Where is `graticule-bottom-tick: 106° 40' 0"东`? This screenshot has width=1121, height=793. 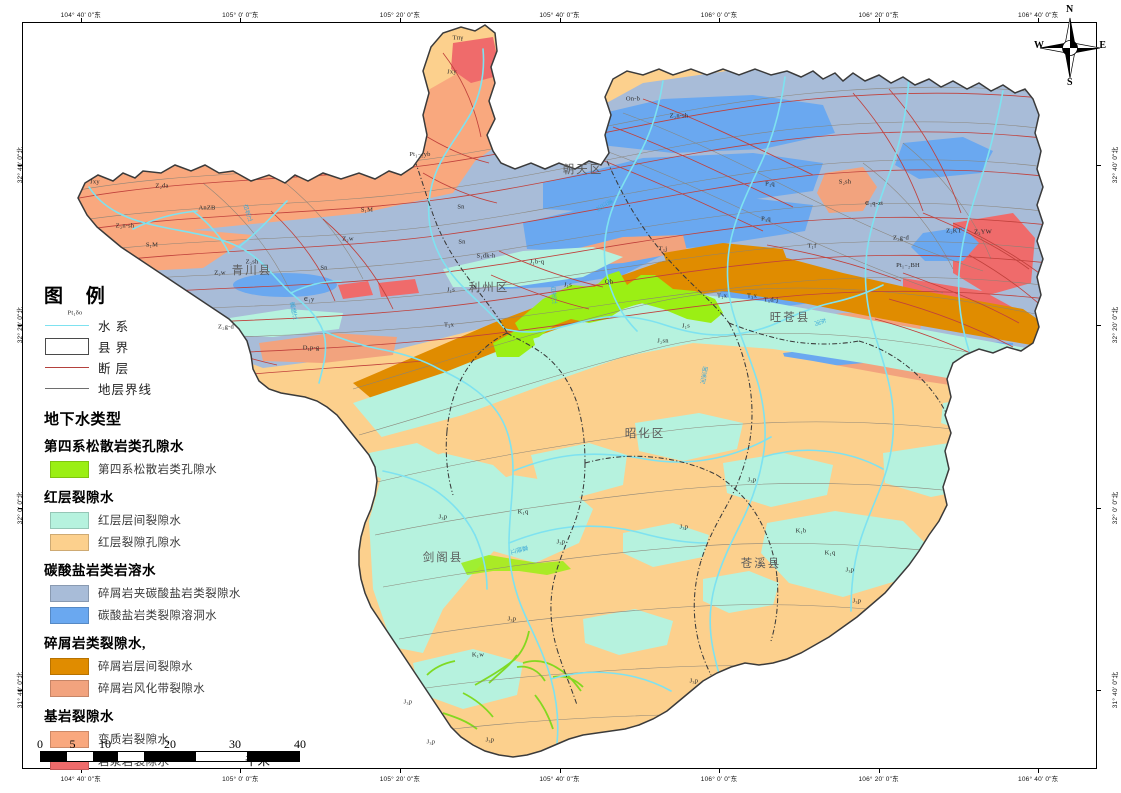 graticule-bottom-tick: 106° 40' 0"东 is located at coordinates (1038, 779).